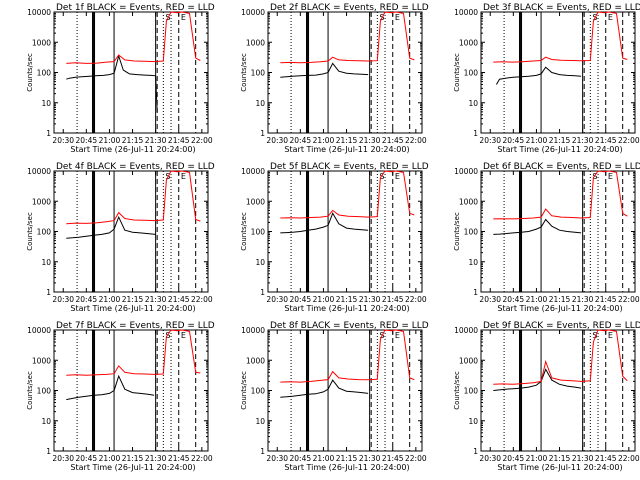 The image size is (640, 480). I want to click on chart-title: Det 6f BLACK = Events, RED = LLD, so click(561, 167).